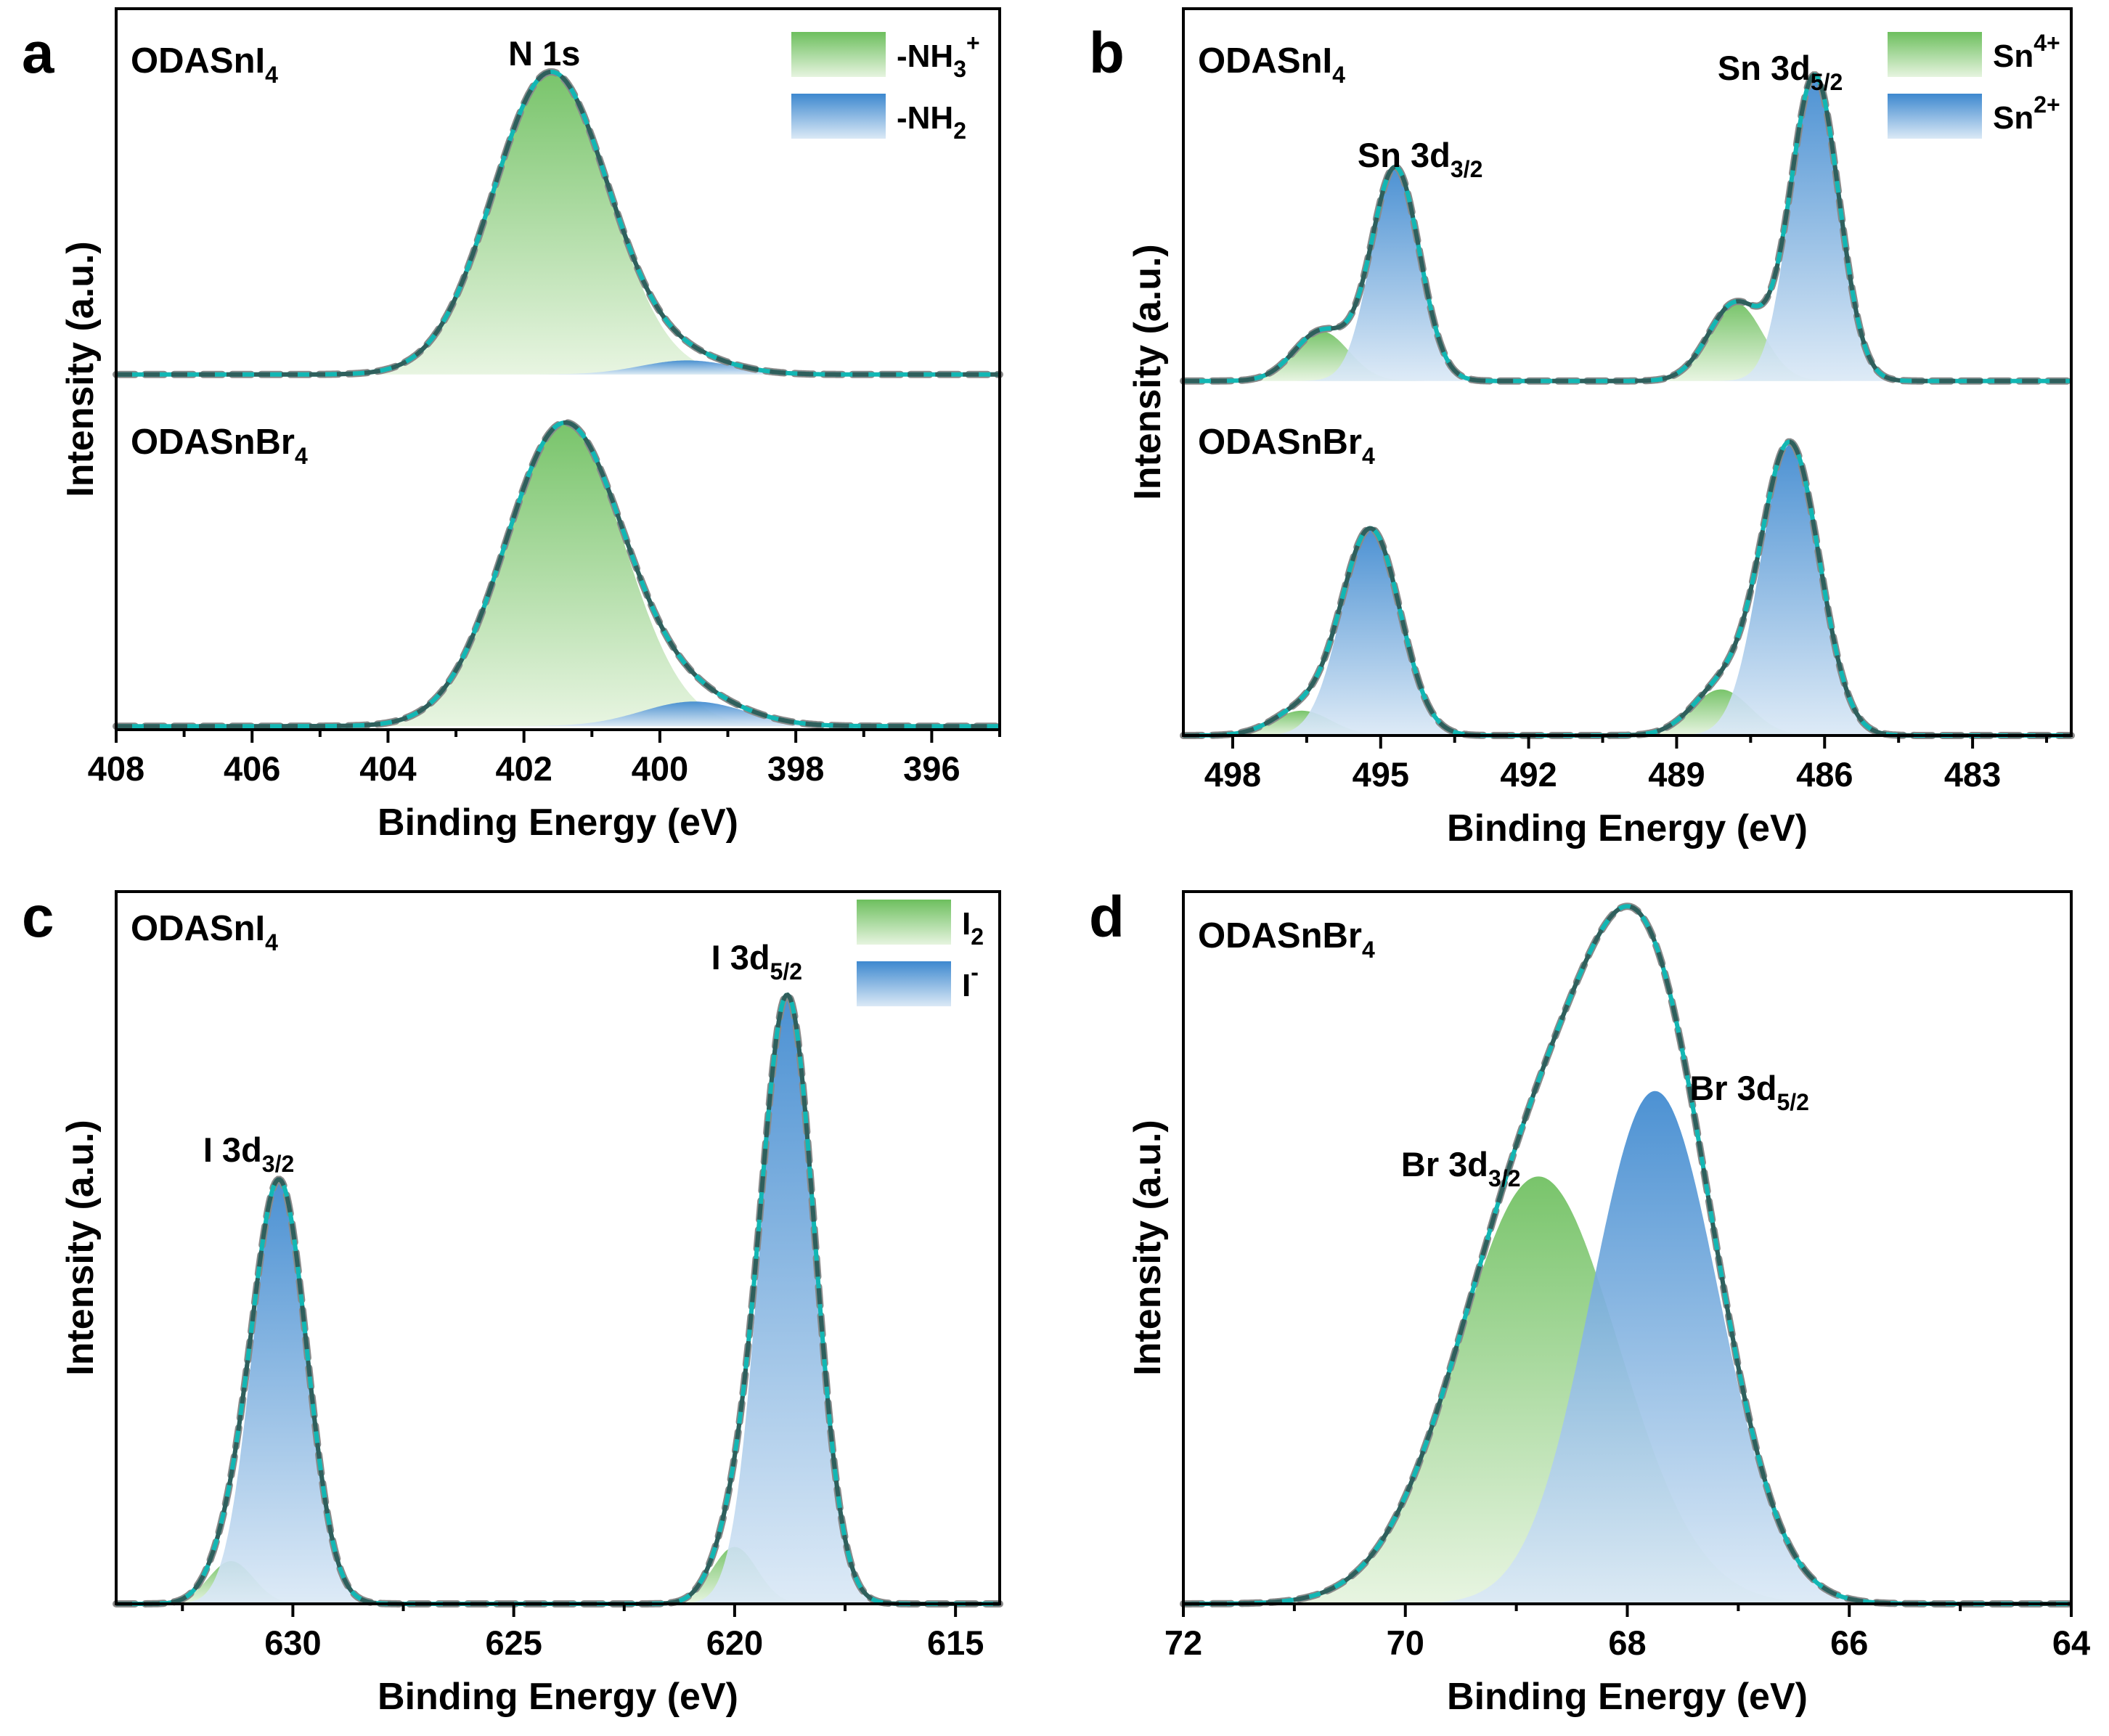 The height and width of the screenshot is (1736, 2109). What do you see at coordinates (1280, 935) in the screenshot?
I see `sample-label-d-0-main: ODASnBr` at bounding box center [1280, 935].